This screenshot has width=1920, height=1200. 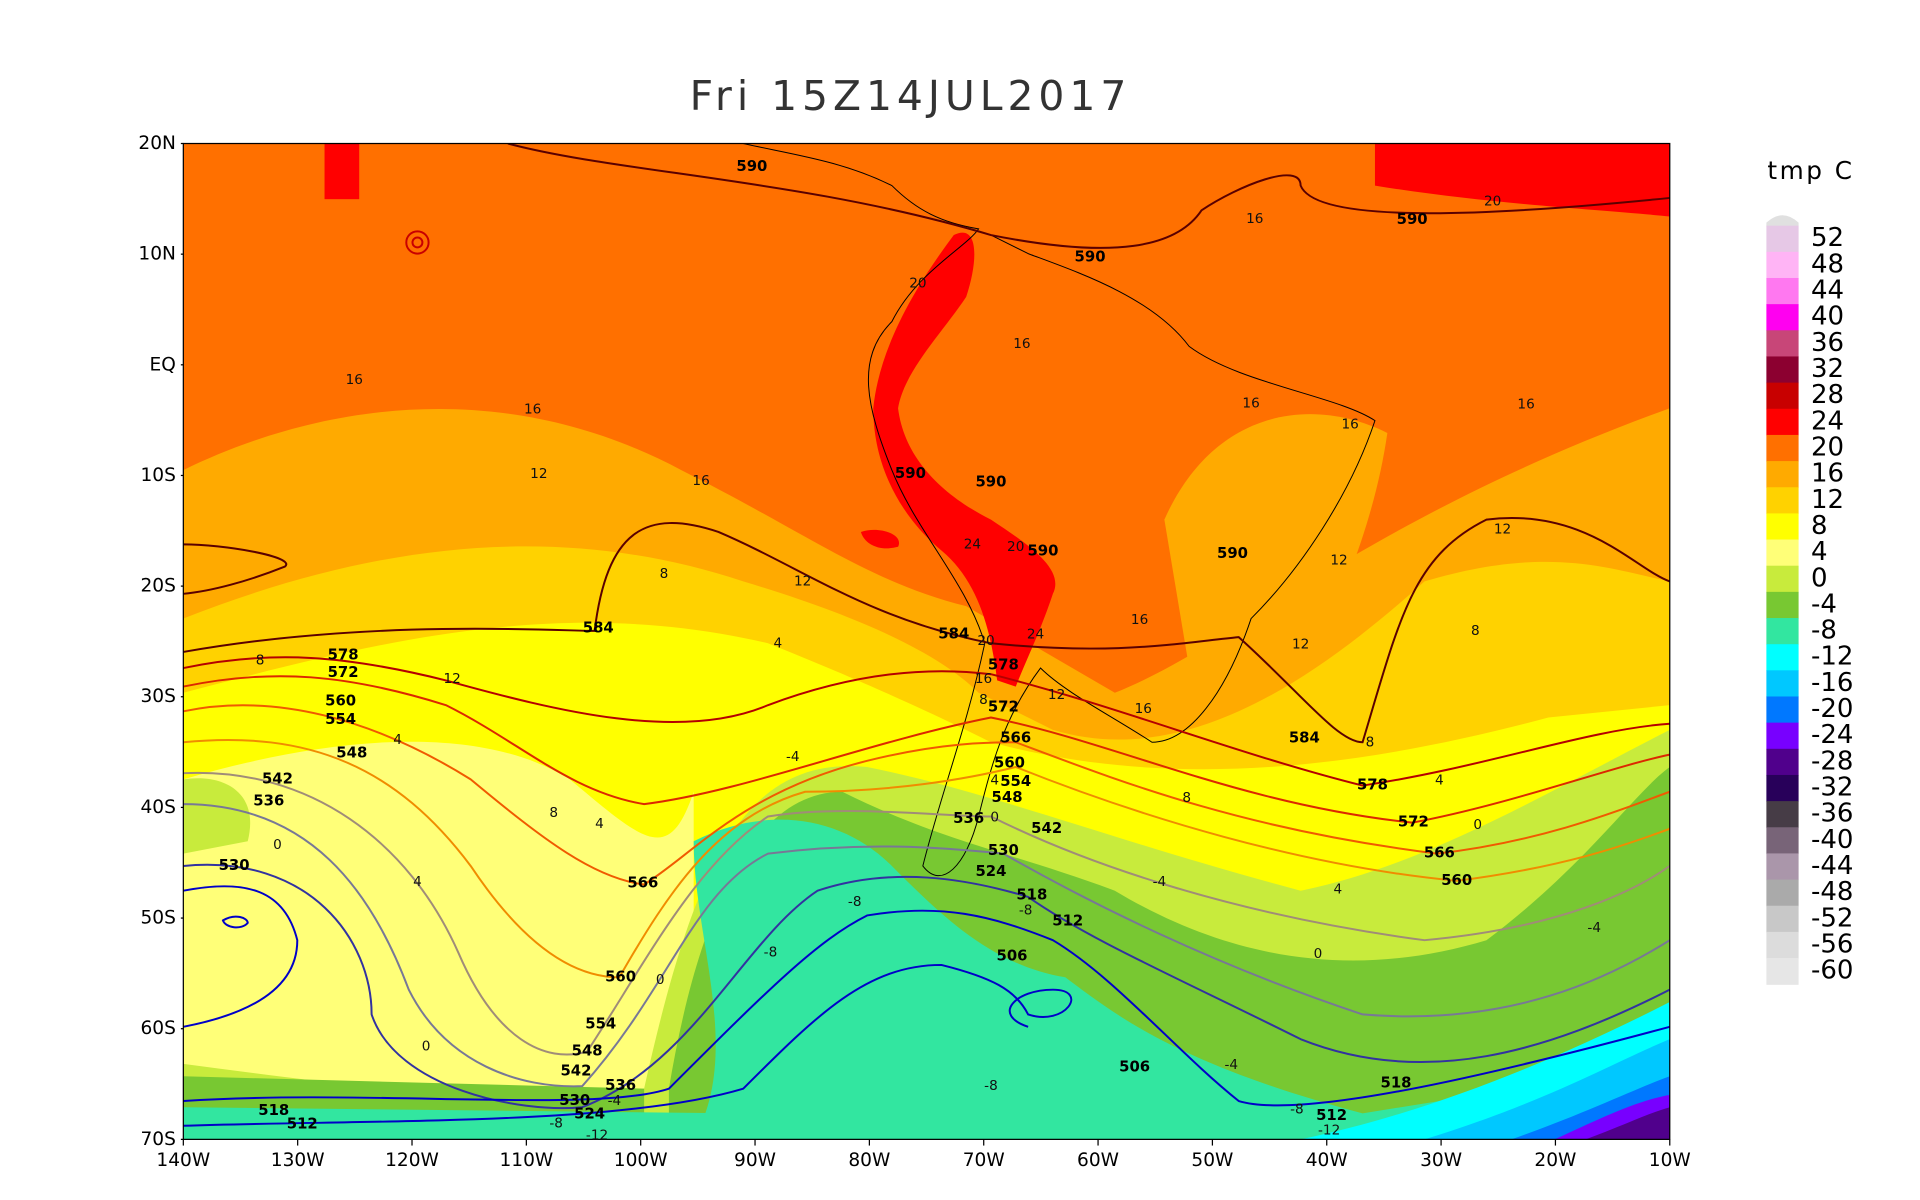 What do you see at coordinates (1832, 840) in the screenshot?
I see `colorbar-label: -40` at bounding box center [1832, 840].